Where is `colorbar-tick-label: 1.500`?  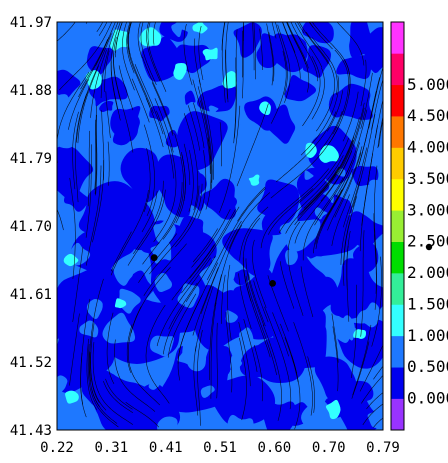 colorbar-tick-label: 1.500 is located at coordinates (427, 304).